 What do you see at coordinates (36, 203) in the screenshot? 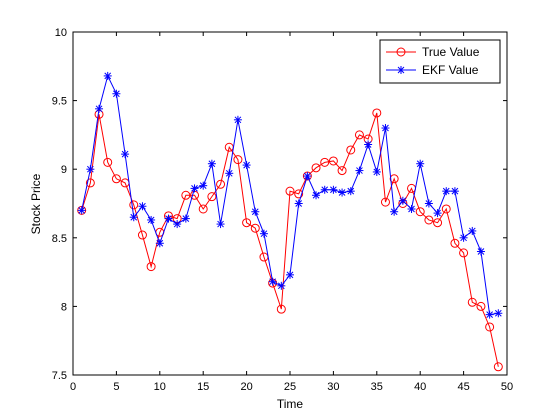
I see `y-axis-label: Stock Price` at bounding box center [36, 203].